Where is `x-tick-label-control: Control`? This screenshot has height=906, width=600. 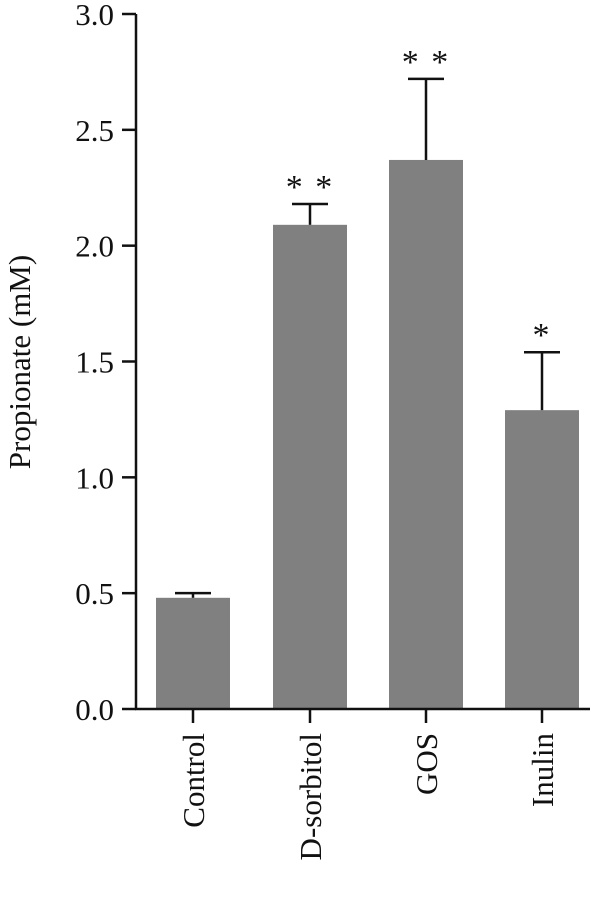
x-tick-label-control: Control is located at coordinates (193, 780).